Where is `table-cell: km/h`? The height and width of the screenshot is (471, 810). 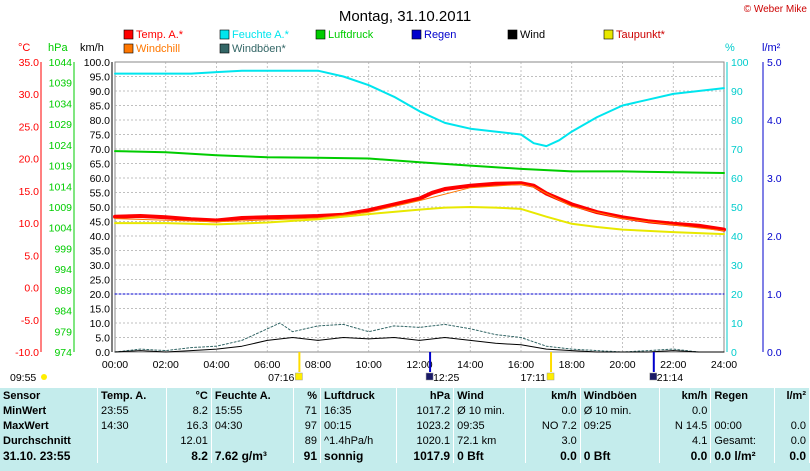
table-cell: km/h is located at coordinates (553, 395).